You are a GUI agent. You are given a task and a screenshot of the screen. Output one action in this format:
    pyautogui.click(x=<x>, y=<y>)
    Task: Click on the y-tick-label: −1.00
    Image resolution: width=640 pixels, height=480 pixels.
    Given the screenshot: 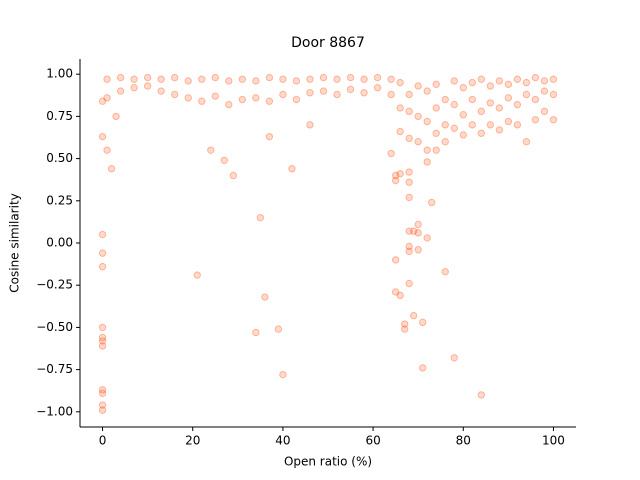 What is the action you would take?
    pyautogui.click(x=54, y=411)
    